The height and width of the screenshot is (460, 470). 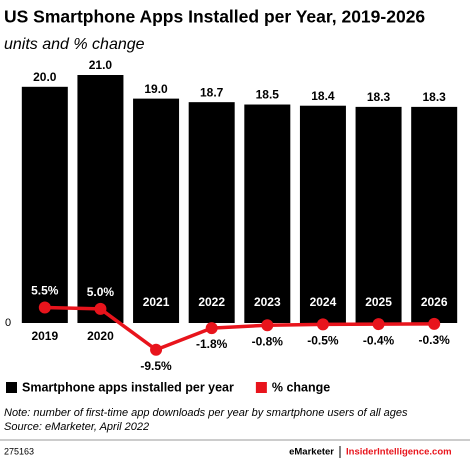 I want to click on line-value-label: -0.8%, so click(x=268, y=341).